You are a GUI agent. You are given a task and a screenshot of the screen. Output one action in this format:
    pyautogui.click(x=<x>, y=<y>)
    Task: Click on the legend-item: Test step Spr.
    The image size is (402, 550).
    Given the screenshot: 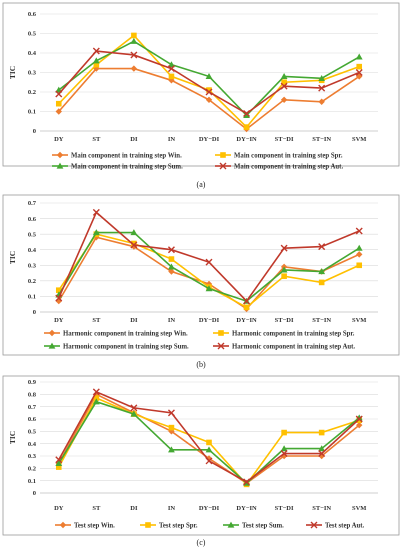 What is the action you would take?
    pyautogui.click(x=169, y=525)
    